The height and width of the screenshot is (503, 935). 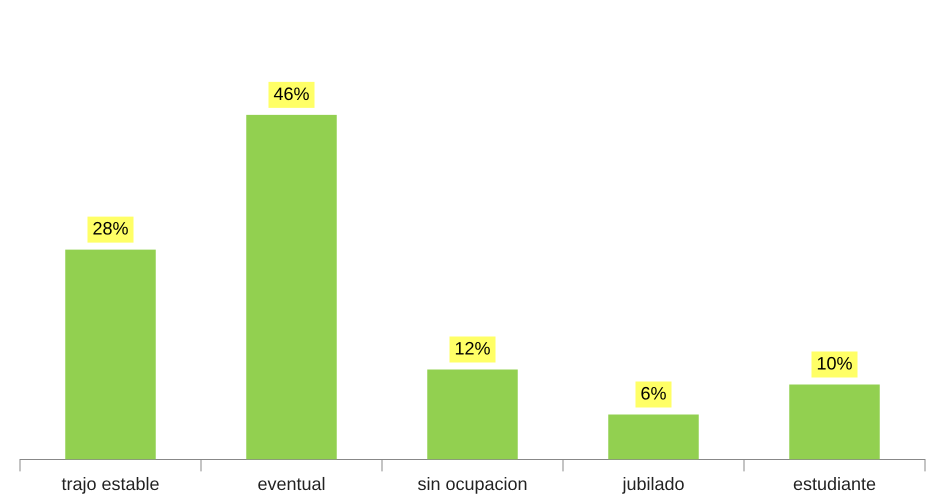 I want to click on x-tick-label: trajo estable, so click(x=110, y=484).